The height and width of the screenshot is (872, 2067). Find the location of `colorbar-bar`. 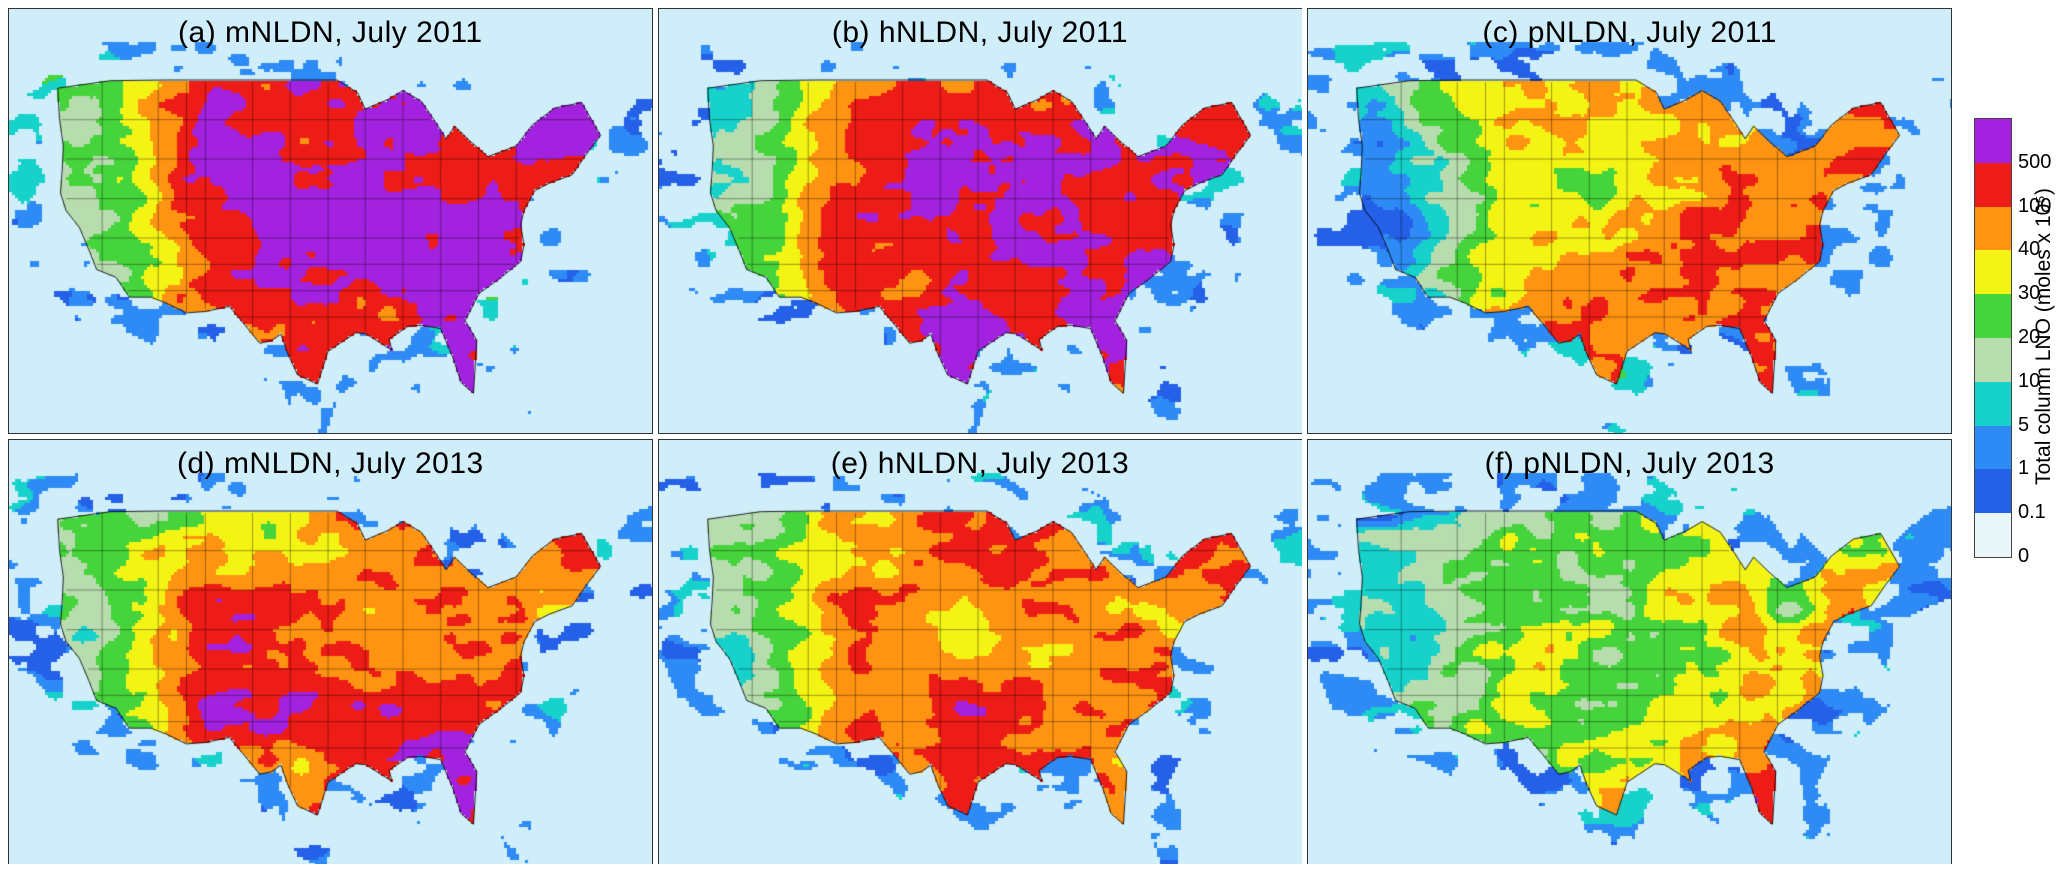

colorbar-bar is located at coordinates (1993, 338).